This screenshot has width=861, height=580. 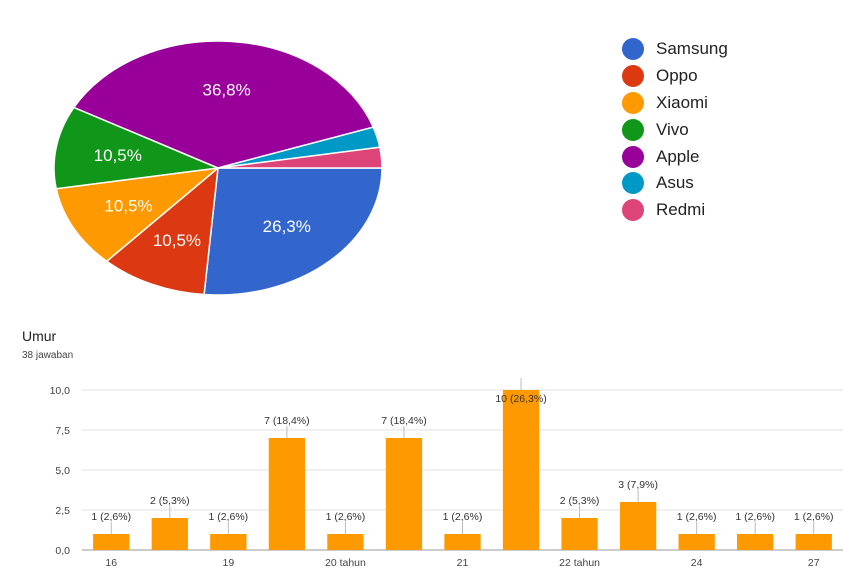 I want to click on legend-item-asus: Asus, so click(x=675, y=183).